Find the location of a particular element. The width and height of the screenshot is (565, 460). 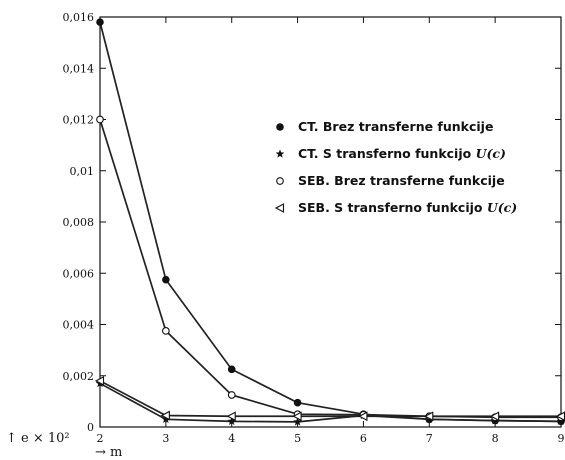

x-tick-label: 7 is located at coordinates (429, 438).